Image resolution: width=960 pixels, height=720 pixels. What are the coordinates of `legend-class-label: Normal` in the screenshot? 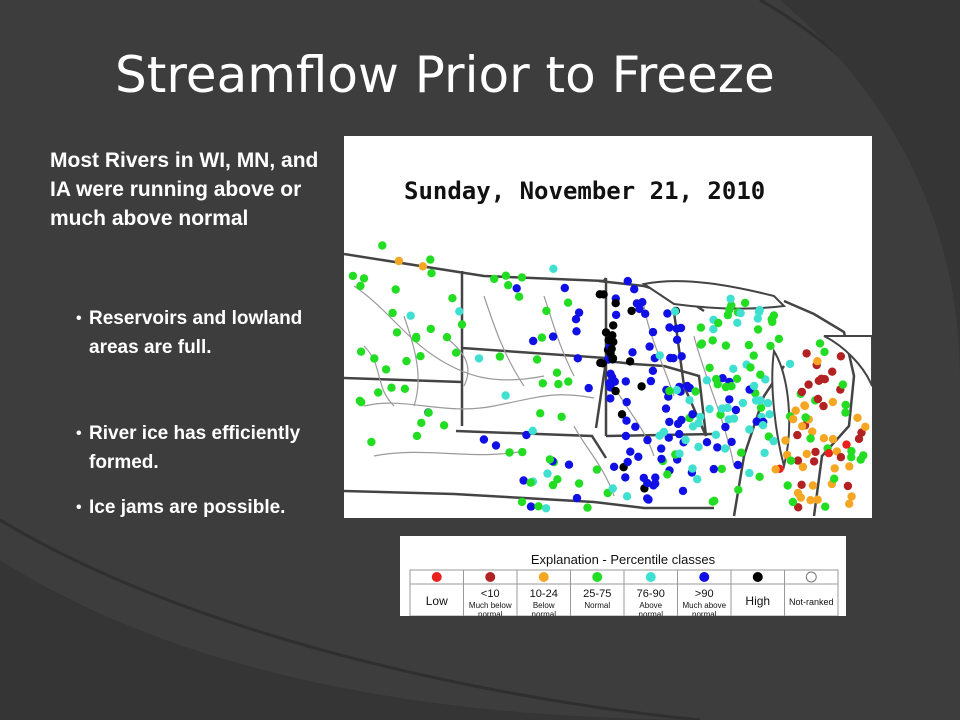 It's located at (597, 605).